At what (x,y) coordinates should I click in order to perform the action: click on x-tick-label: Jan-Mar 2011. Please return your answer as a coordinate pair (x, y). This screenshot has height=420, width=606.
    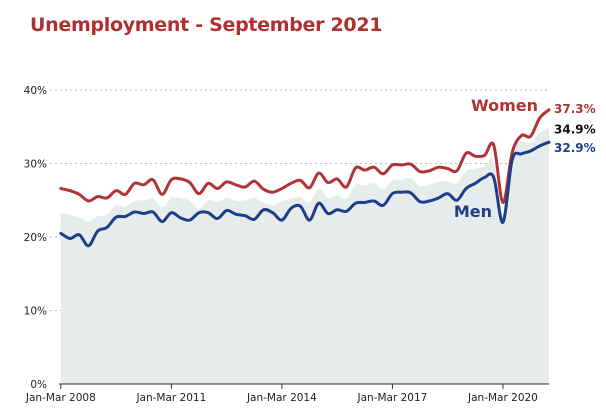
    Looking at the image, I should click on (170, 398).